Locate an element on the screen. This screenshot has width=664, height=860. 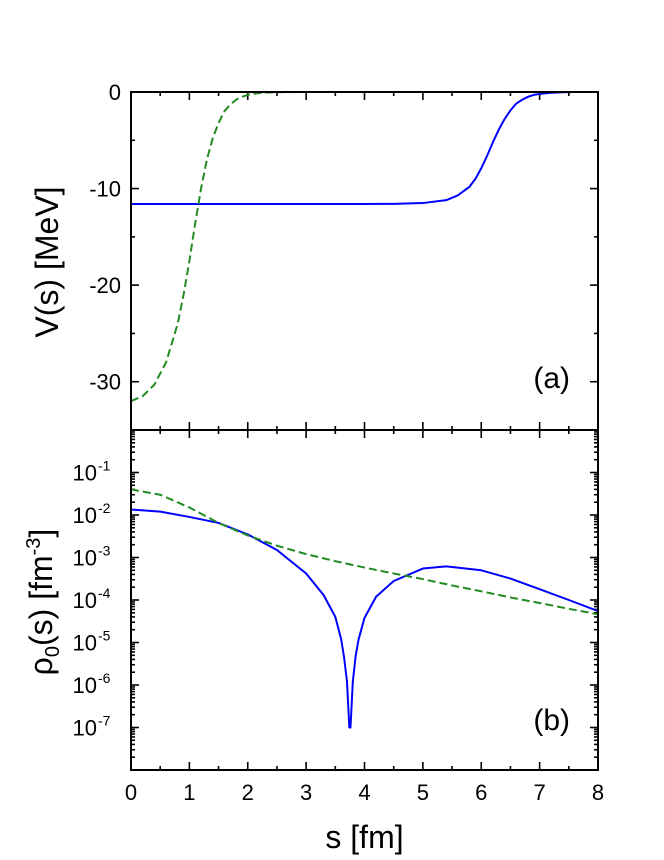
ylabel-mid: (s) [fm is located at coordinates (41, 600).